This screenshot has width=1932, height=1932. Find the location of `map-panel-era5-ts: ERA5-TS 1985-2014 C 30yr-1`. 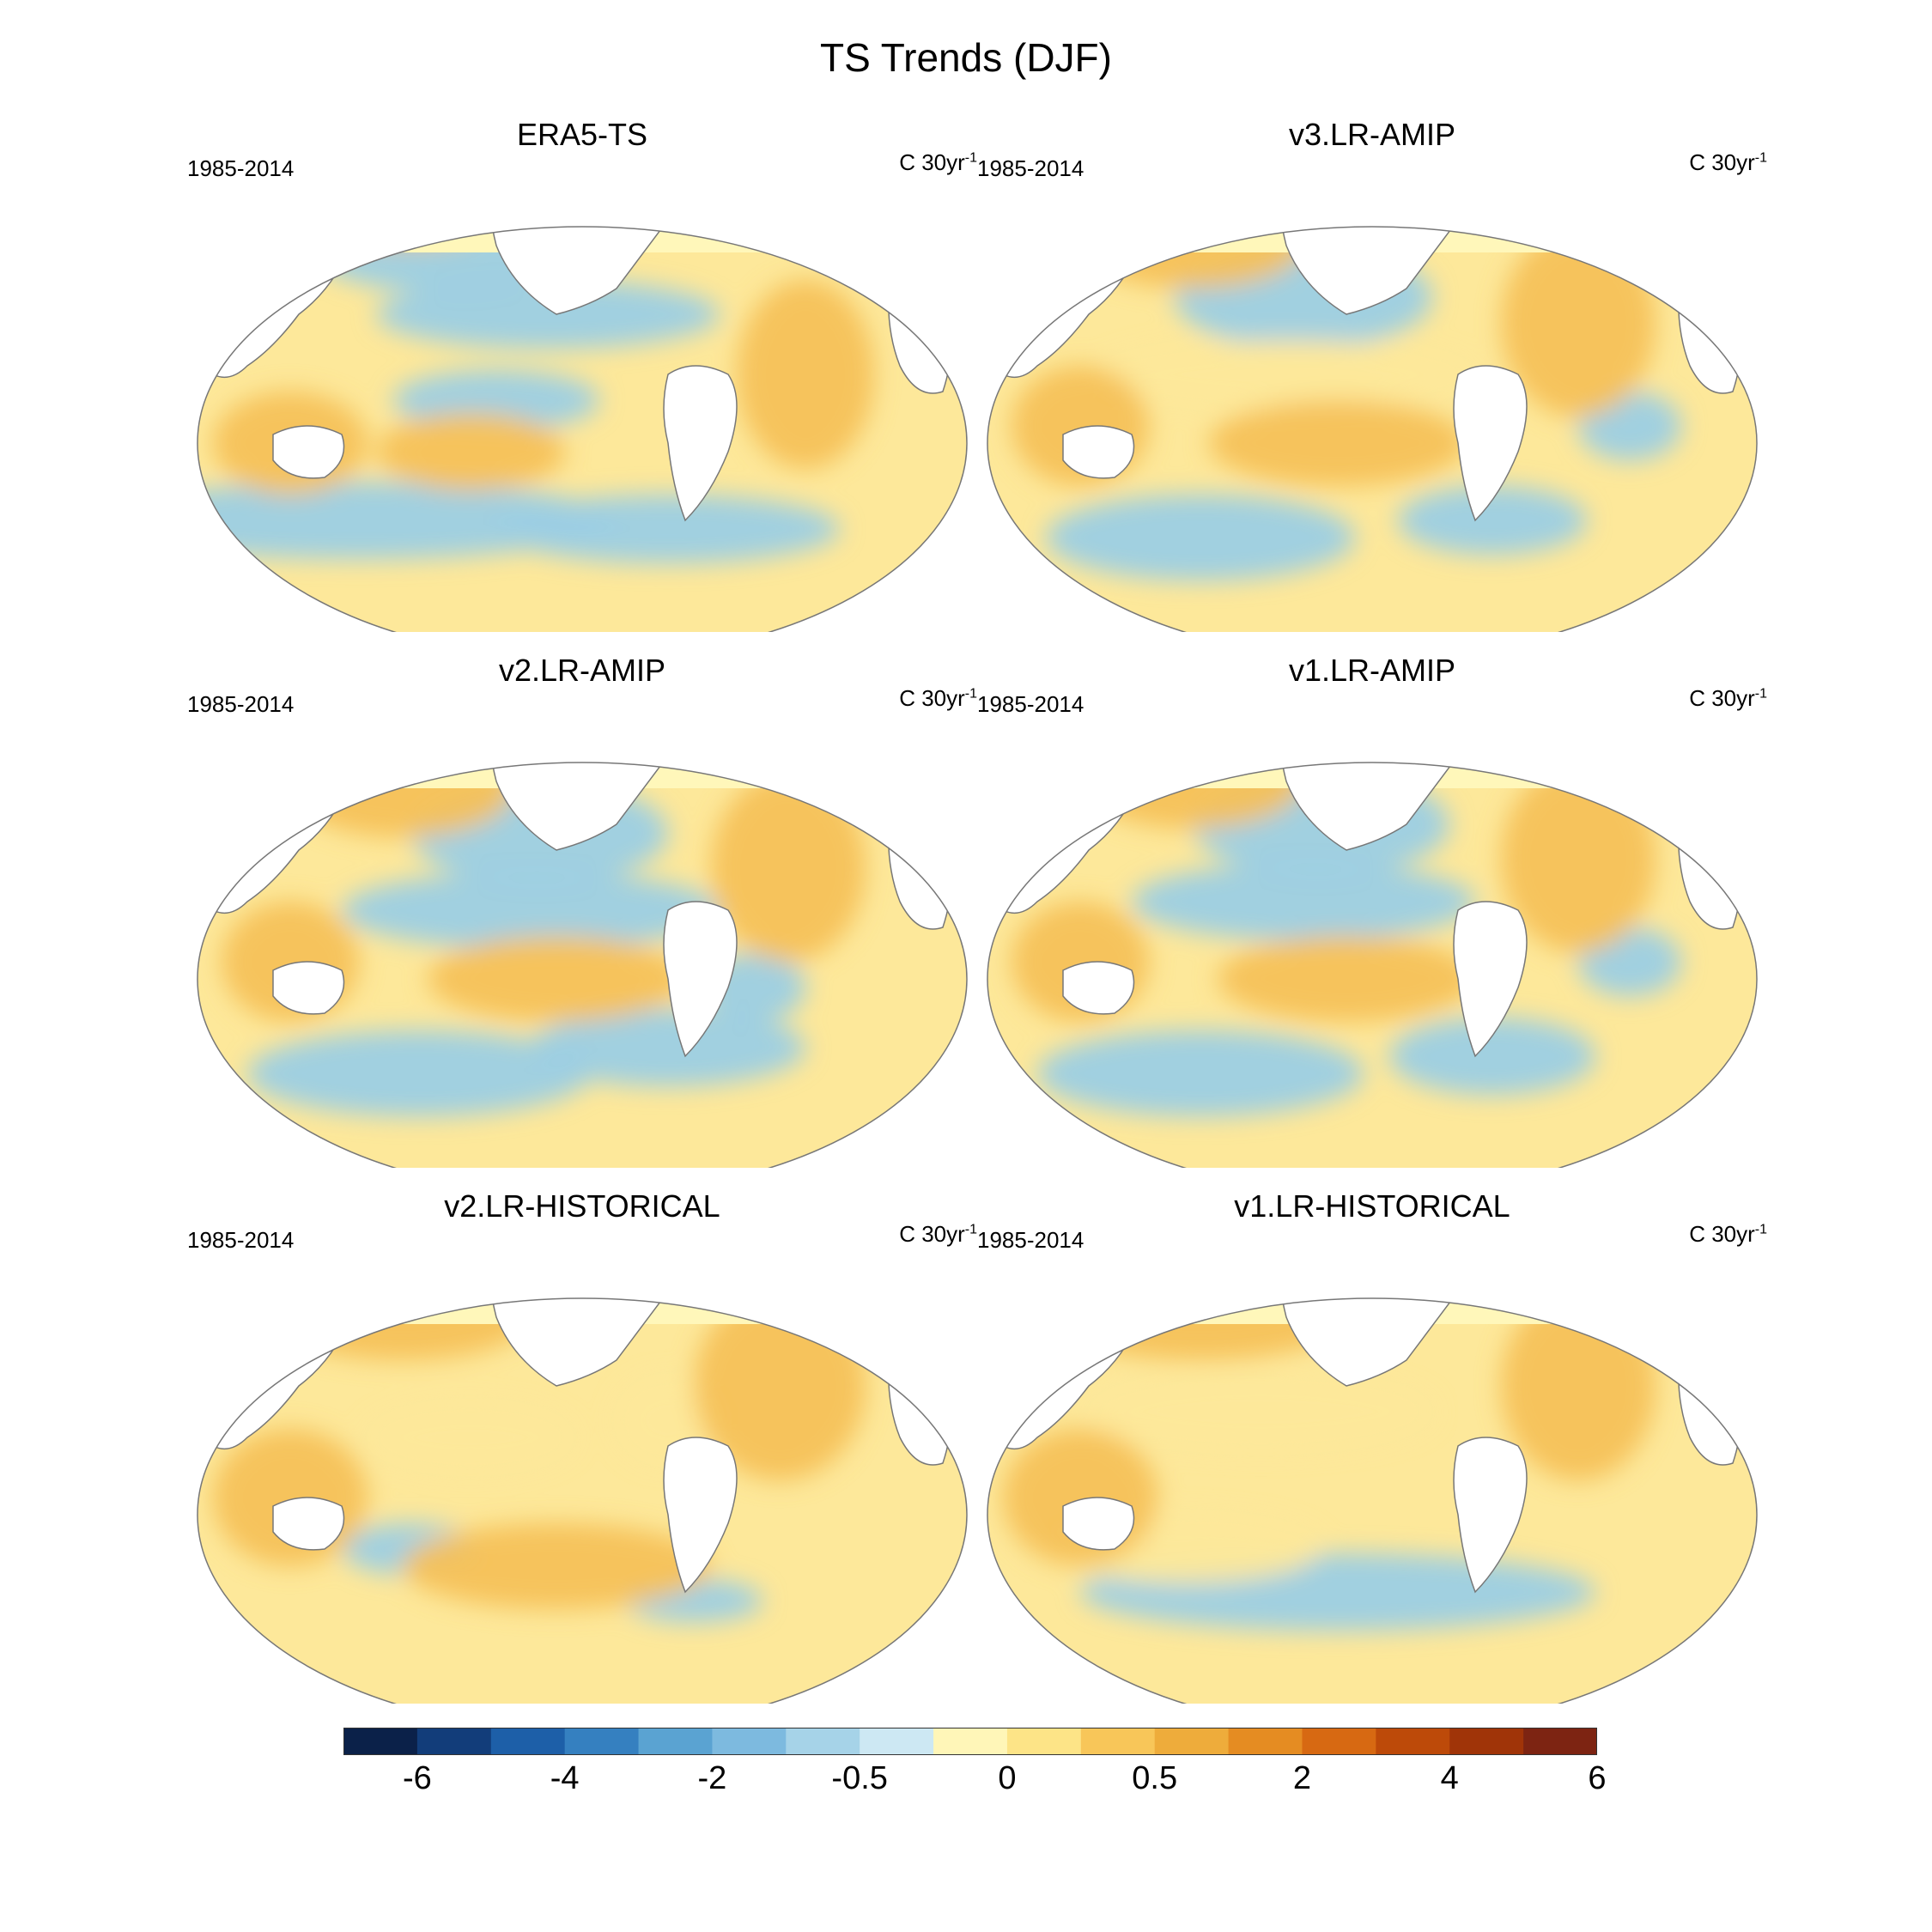

map-panel-era5-ts: ERA5-TS 1985-2014 C 30yr-1 is located at coordinates (582, 375).